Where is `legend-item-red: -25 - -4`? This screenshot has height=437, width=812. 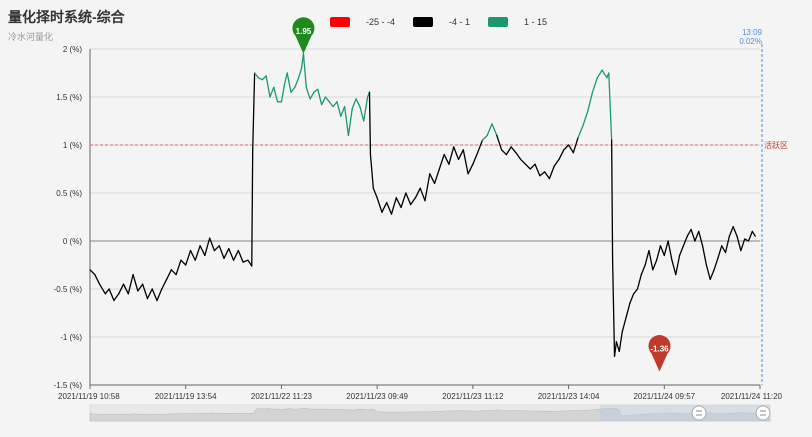 legend-item-red: -25 - -4 is located at coordinates (362, 22).